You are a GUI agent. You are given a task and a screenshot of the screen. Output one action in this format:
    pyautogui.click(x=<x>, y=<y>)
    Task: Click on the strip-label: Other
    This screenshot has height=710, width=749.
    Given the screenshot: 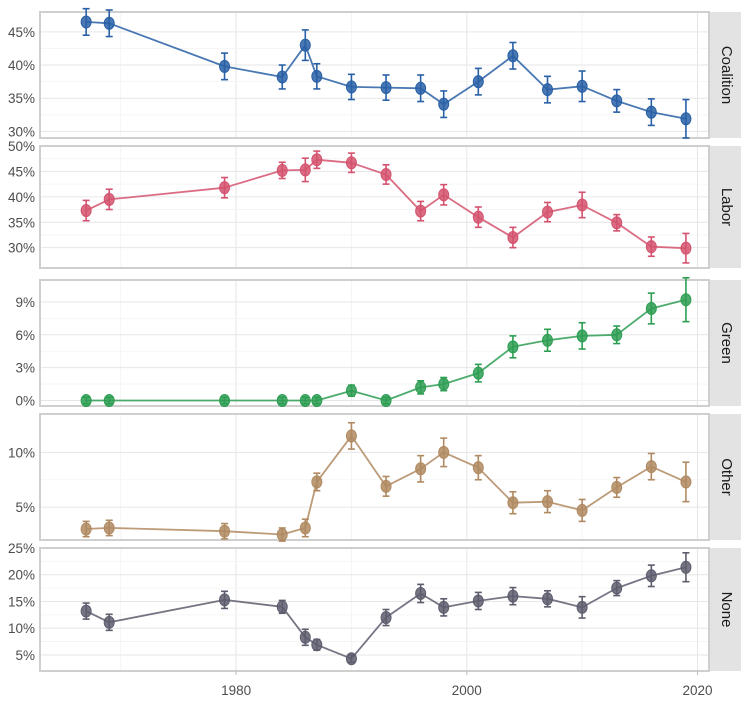 What is the action you would take?
    pyautogui.click(x=726, y=477)
    